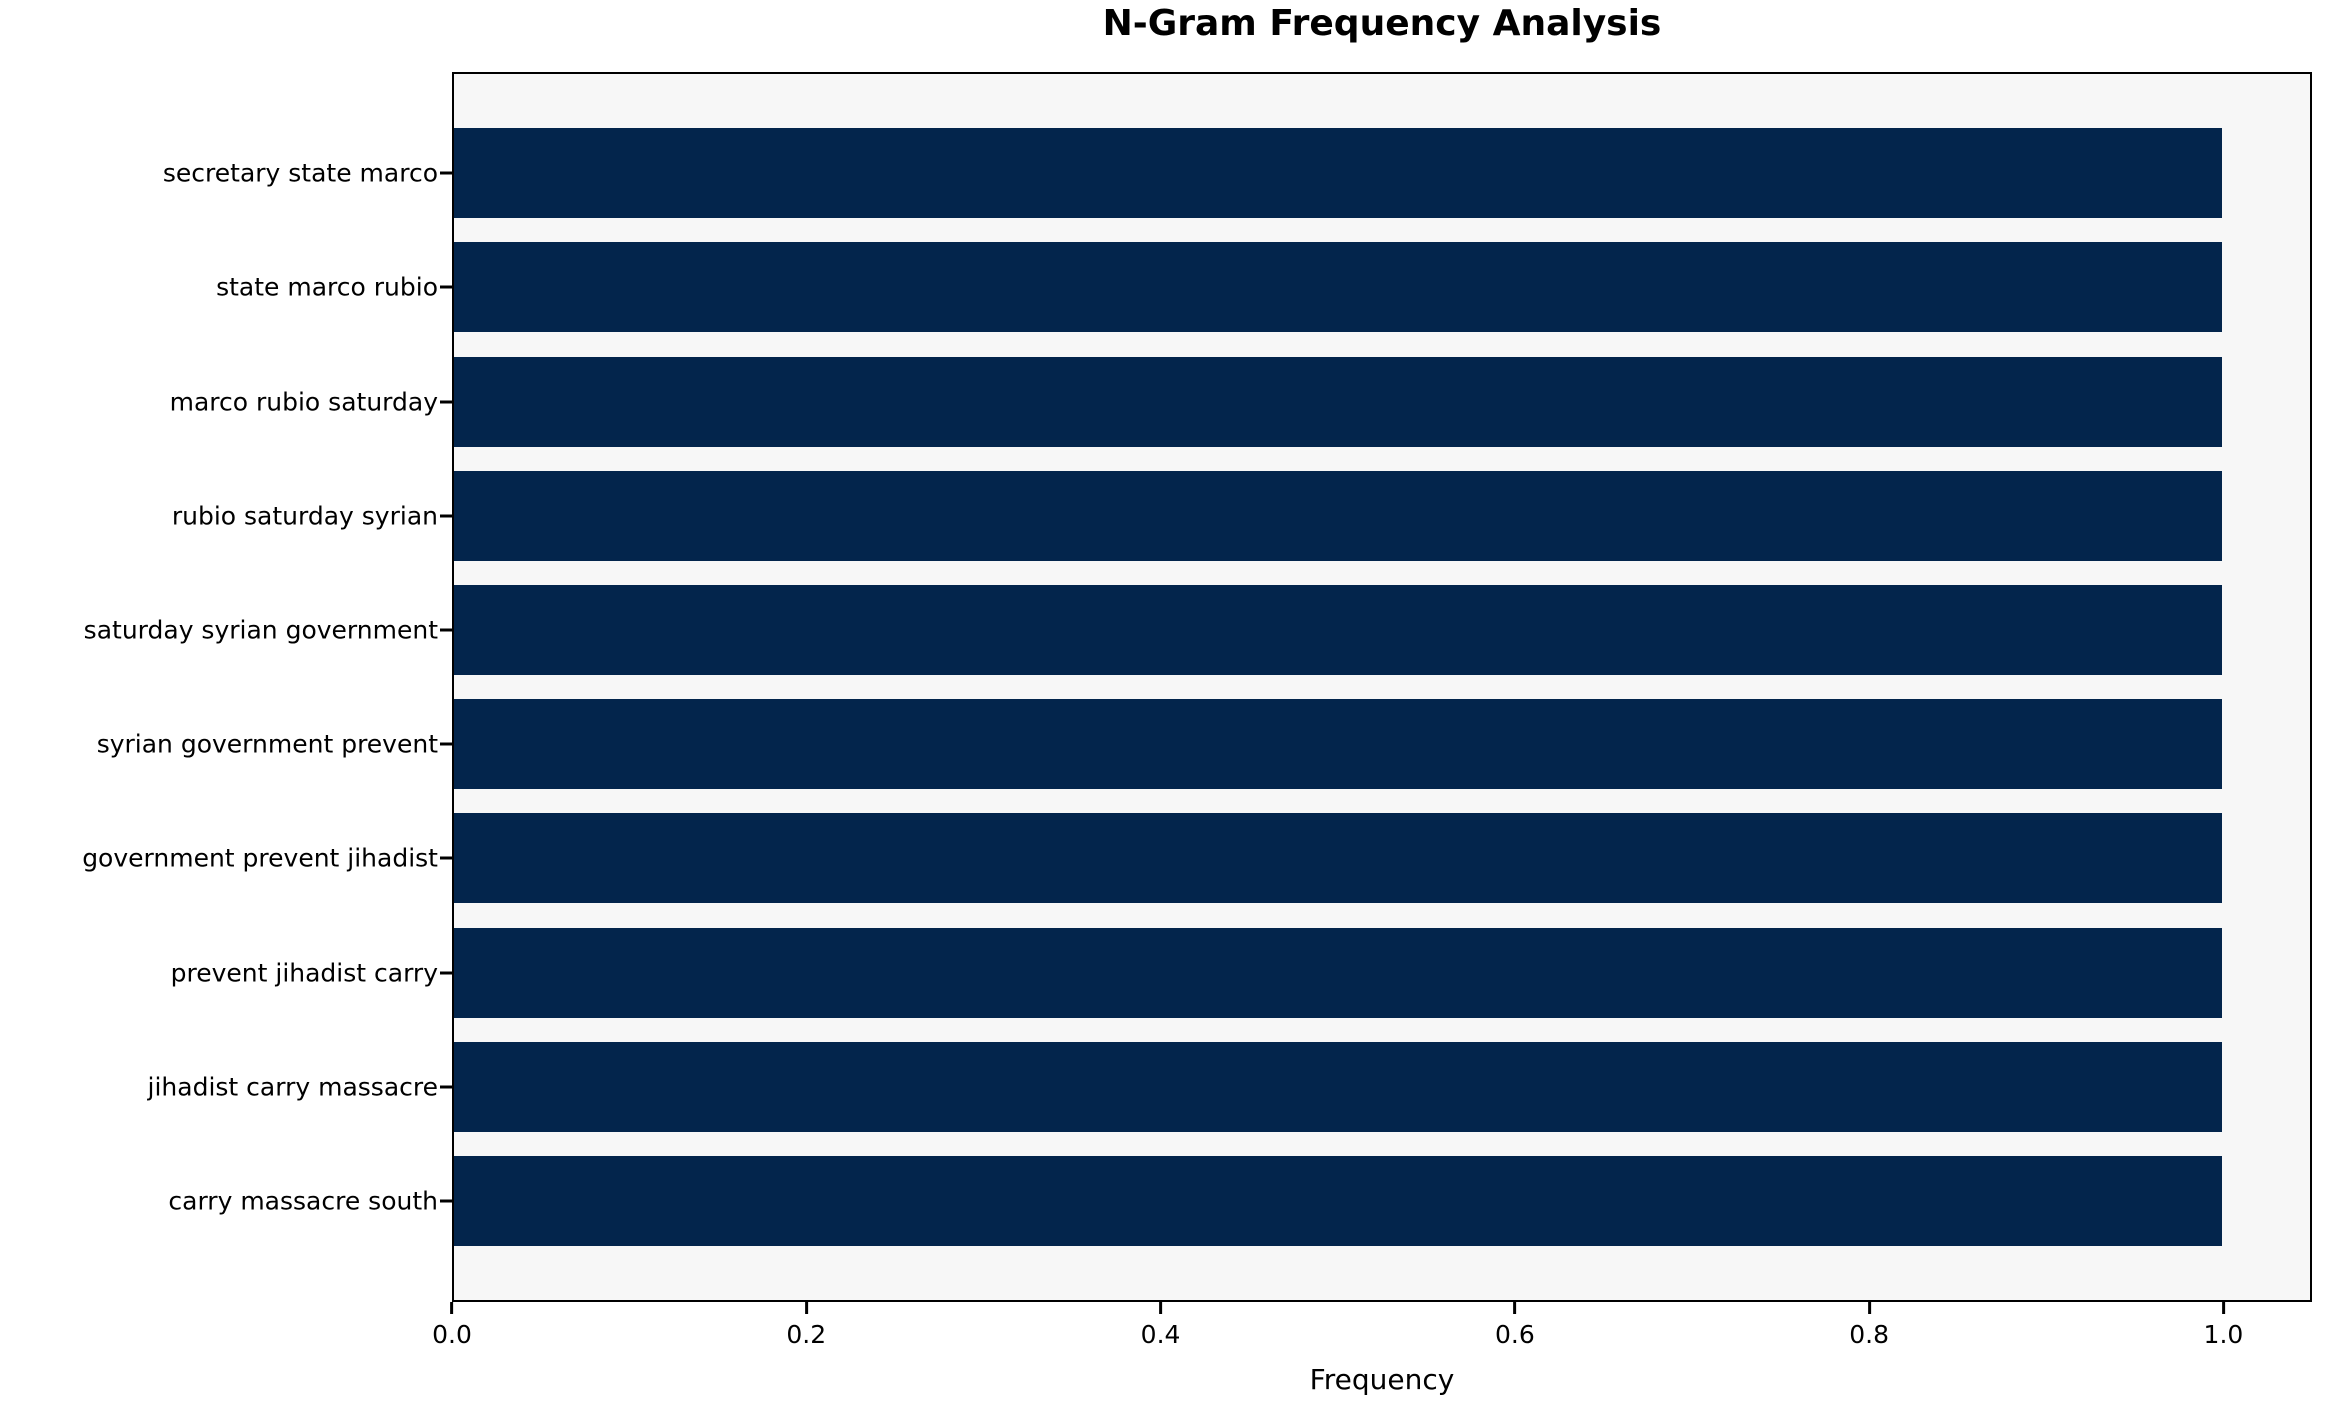  I want to click on y-axis-label: saturday syrian government, so click(260, 630).